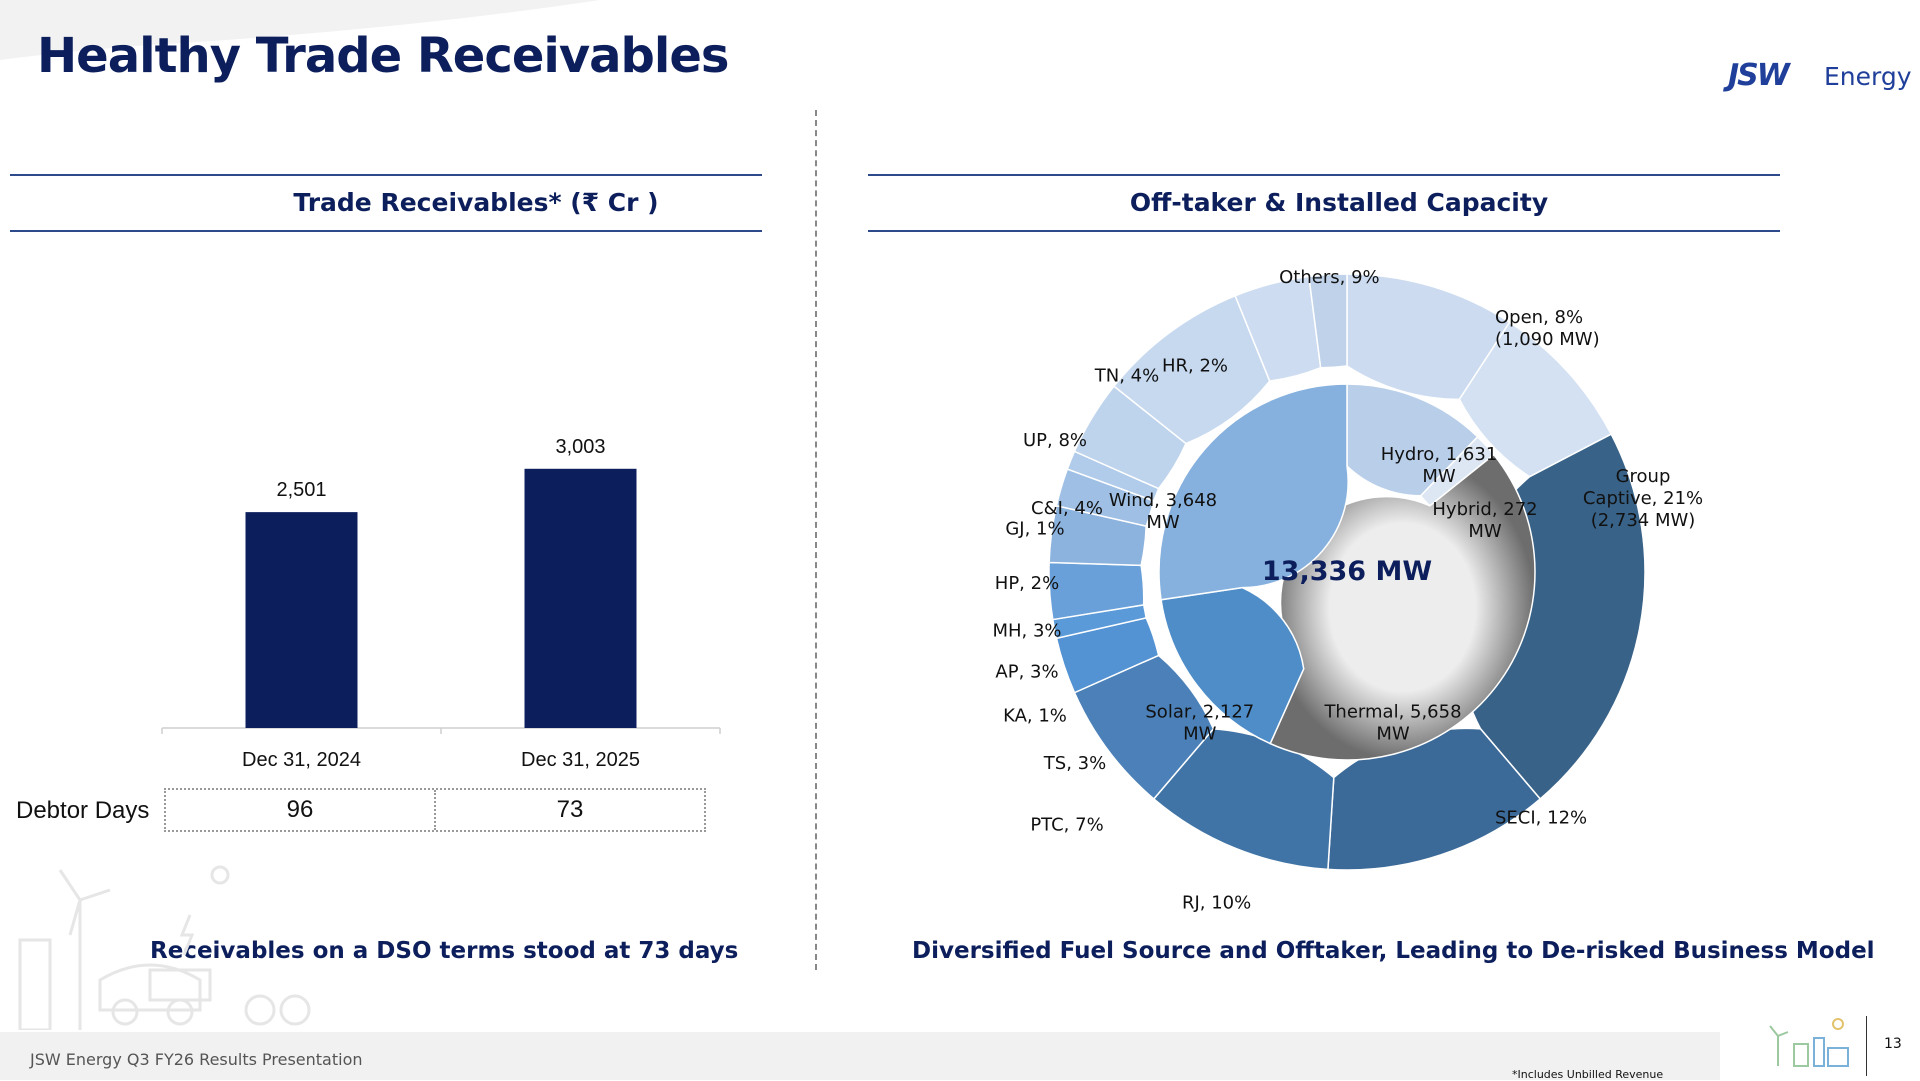 Image resolution: width=1920 pixels, height=1081 pixels. I want to click on debtor-days-label: Debtor Days, so click(83, 810).